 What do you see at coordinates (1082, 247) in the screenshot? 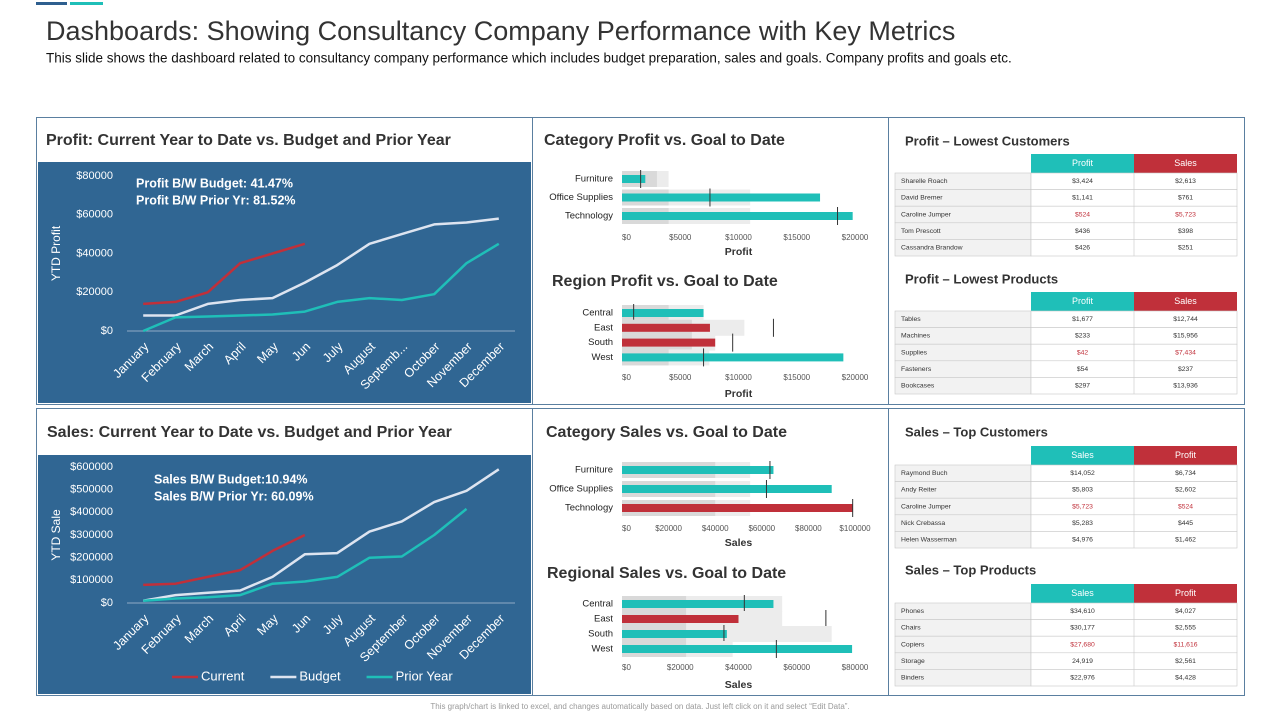
I see `cell-value: $426` at bounding box center [1082, 247].